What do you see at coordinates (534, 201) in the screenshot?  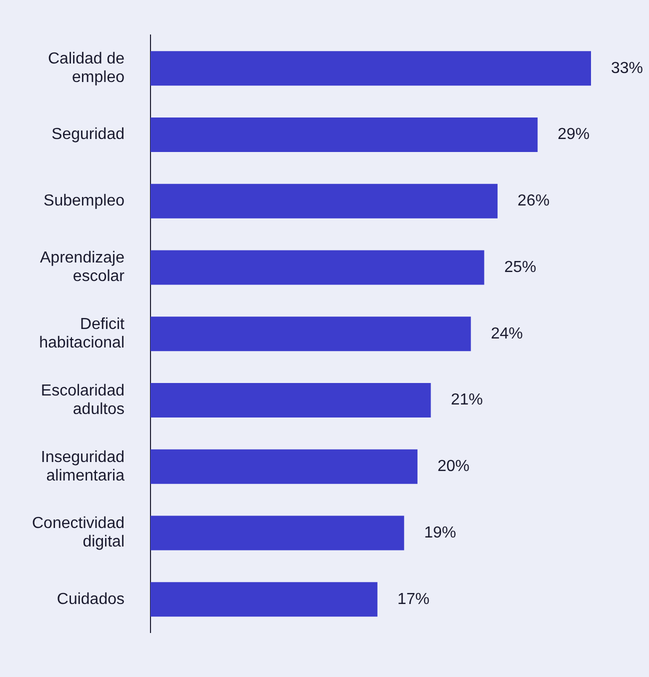 I see `data-label: 26%` at bounding box center [534, 201].